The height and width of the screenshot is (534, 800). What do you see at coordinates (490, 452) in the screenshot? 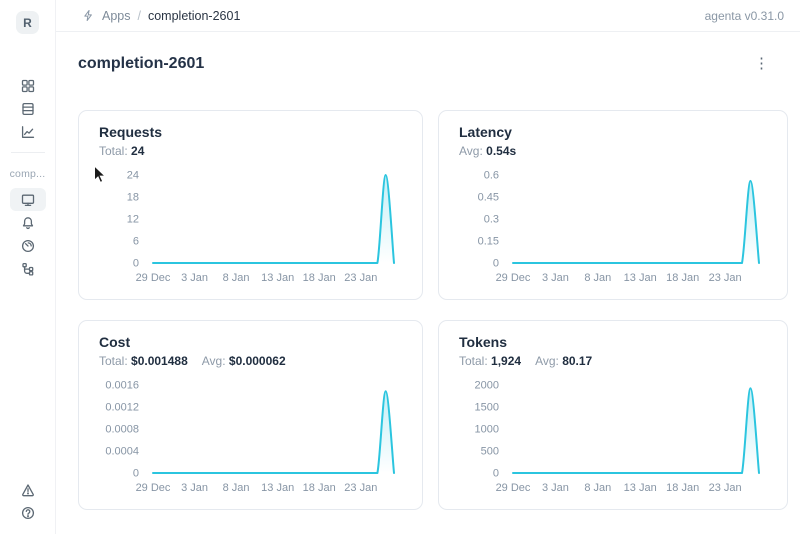
I see `svg-text: 500` at bounding box center [490, 452].